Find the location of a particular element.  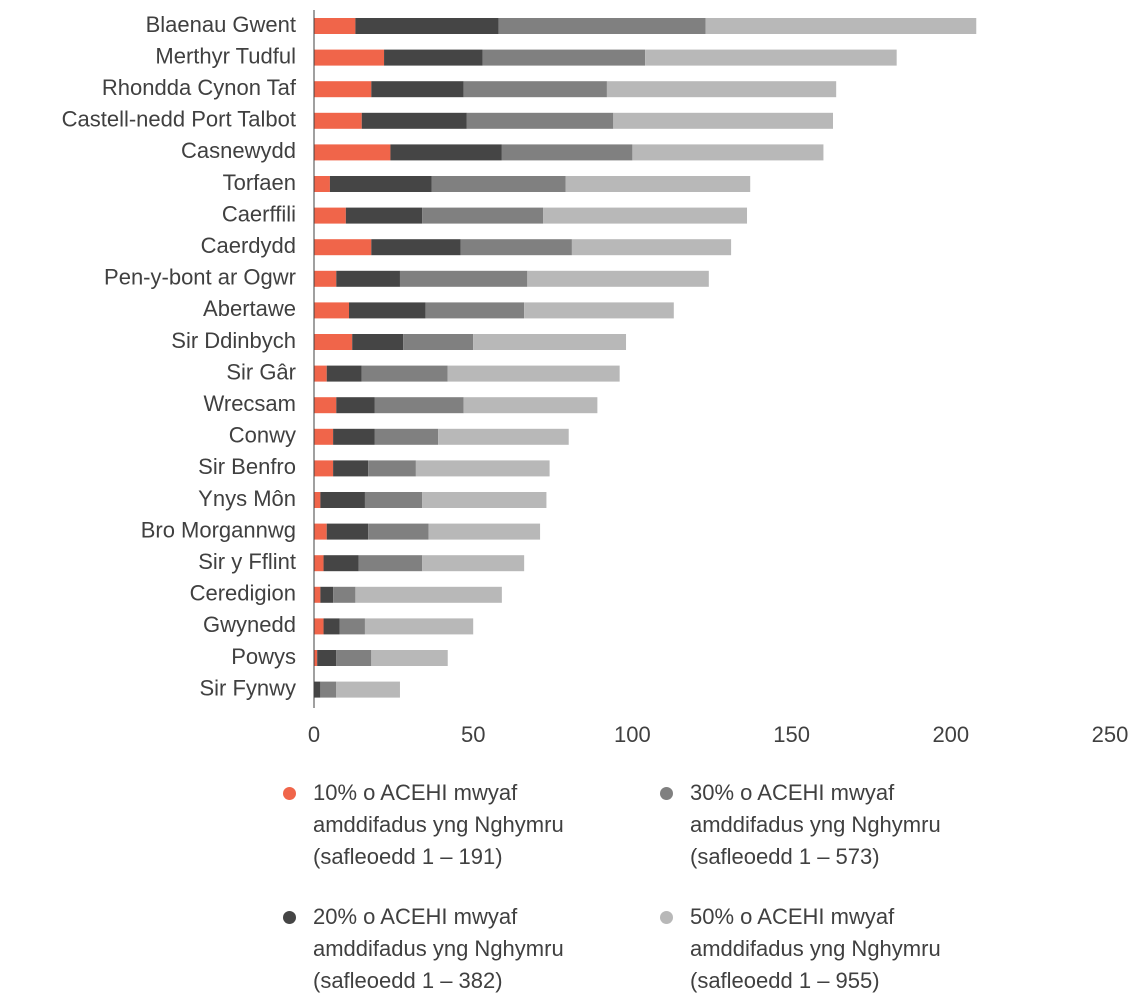

y-tick-label: Gwynedd is located at coordinates (249, 624).